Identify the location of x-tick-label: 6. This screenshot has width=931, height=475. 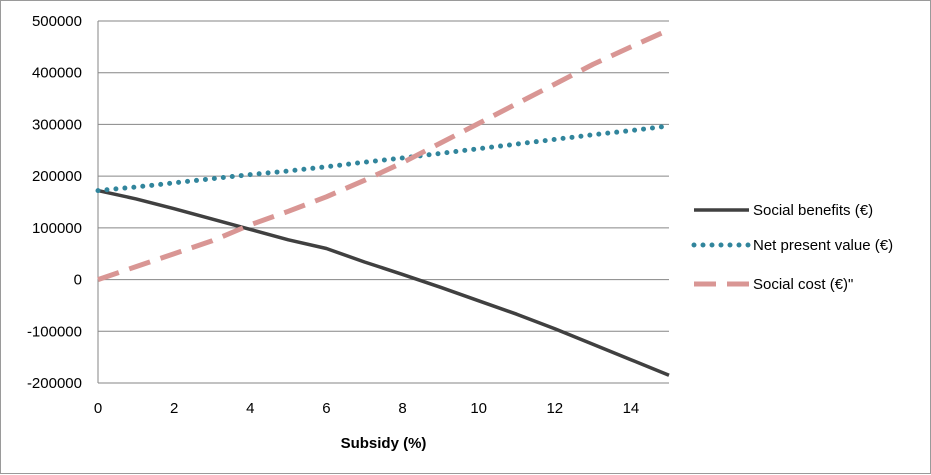
(326, 408).